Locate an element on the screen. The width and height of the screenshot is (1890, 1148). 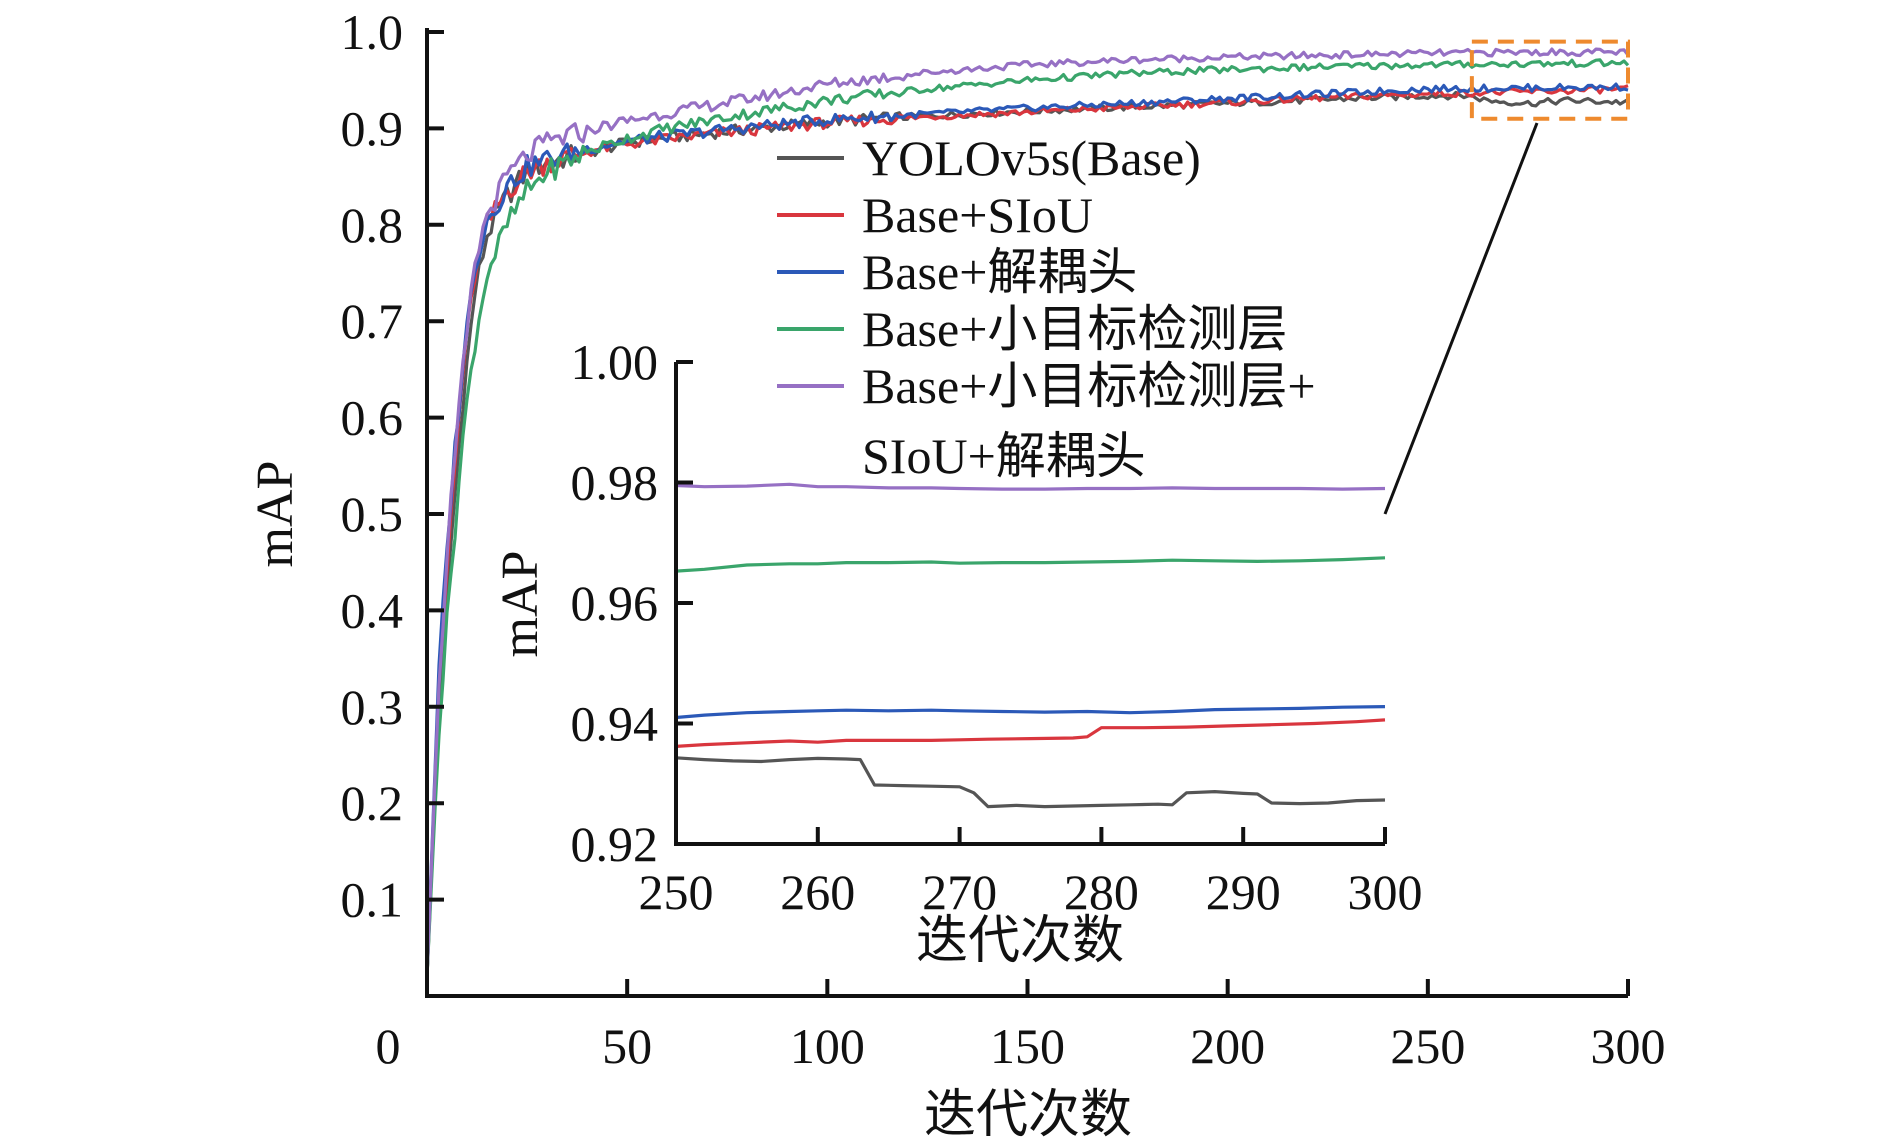
x-tick-label: 100 is located at coordinates (827, 1046).